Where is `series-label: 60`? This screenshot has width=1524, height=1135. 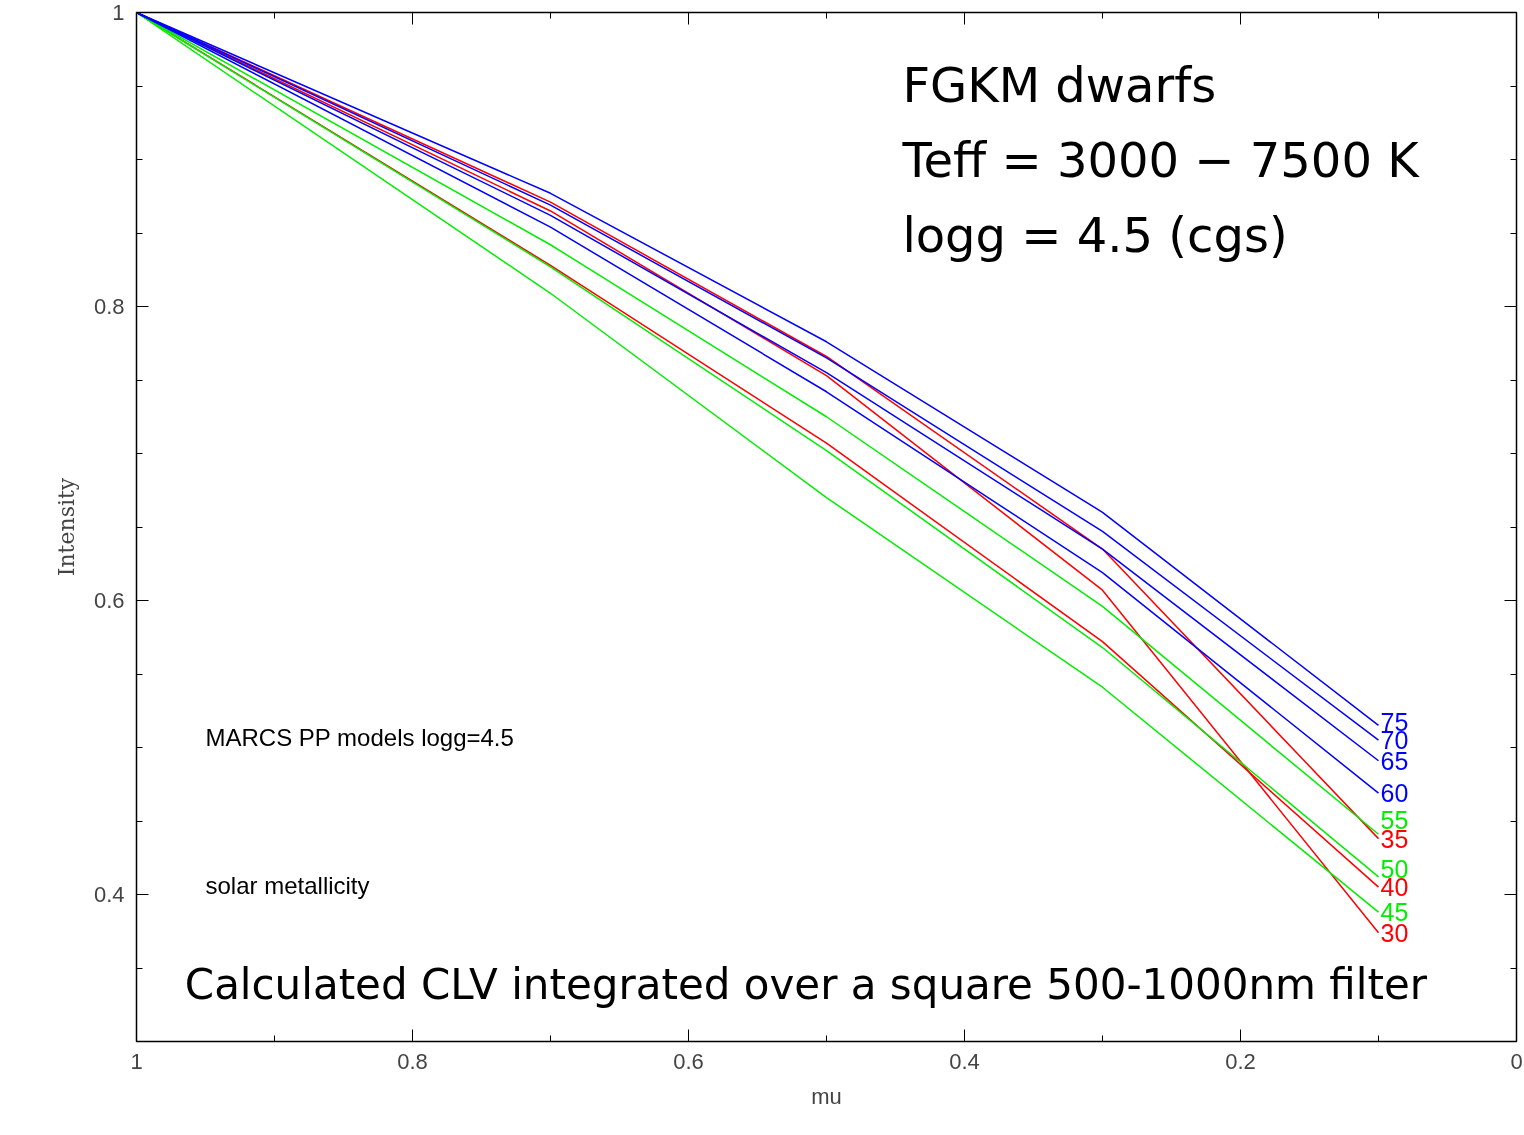
series-label: 60 is located at coordinates (1394, 793).